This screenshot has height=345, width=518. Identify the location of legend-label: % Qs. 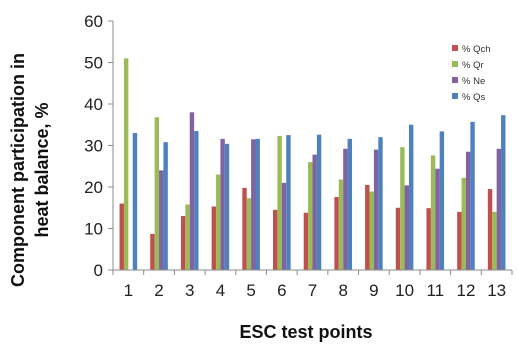
(473, 97).